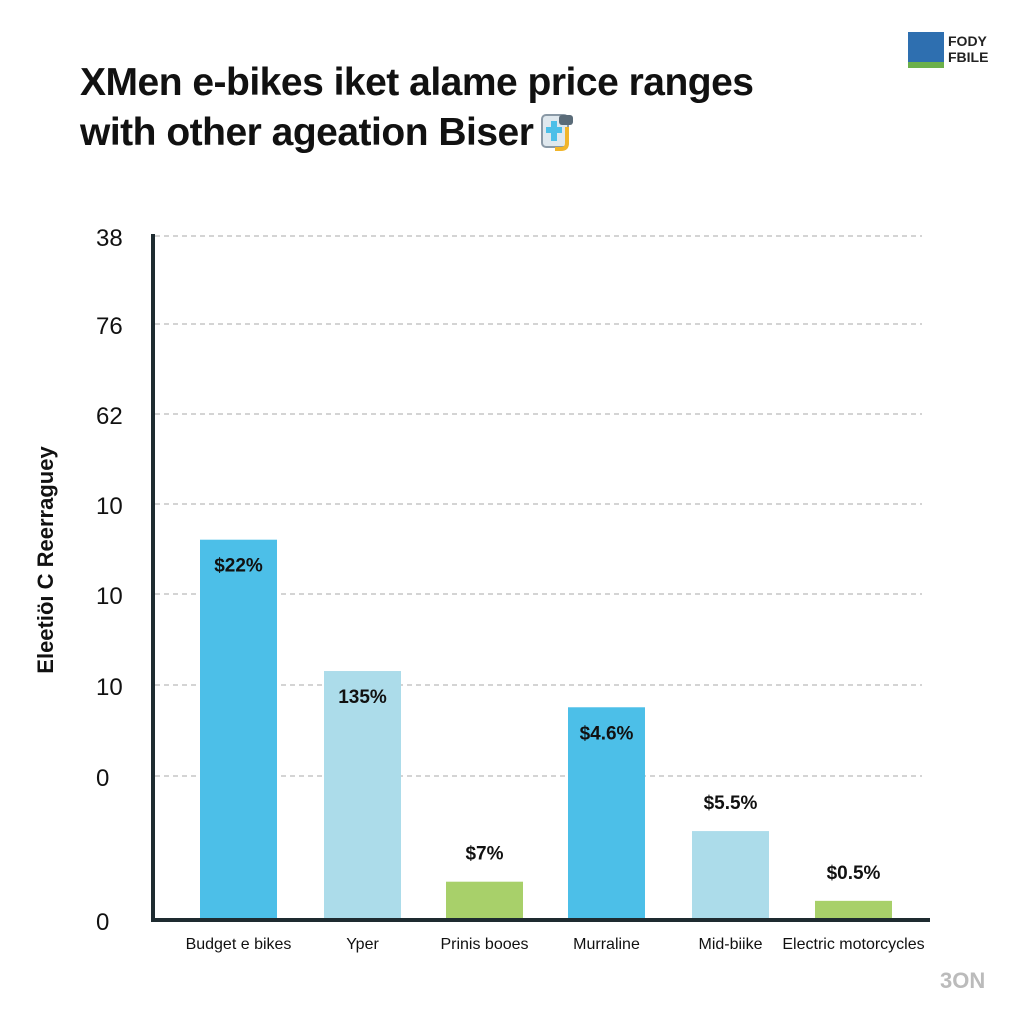 The height and width of the screenshot is (1024, 1024). What do you see at coordinates (967, 41) in the screenshot?
I see `logo-line-1: FODY` at bounding box center [967, 41].